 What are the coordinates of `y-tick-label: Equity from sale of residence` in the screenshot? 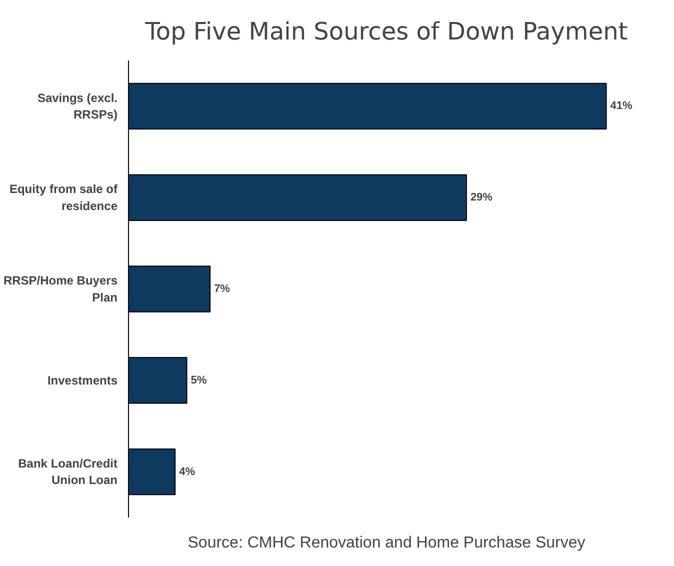 It's located at (64, 197).